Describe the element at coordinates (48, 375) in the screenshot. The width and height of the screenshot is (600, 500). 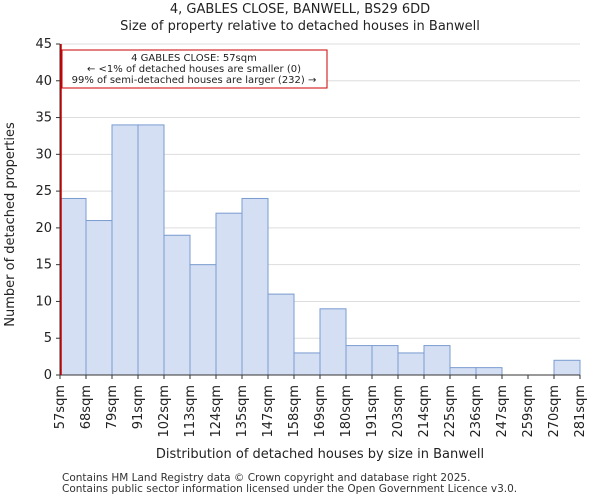
I see `y-tick-label: 0` at that location.